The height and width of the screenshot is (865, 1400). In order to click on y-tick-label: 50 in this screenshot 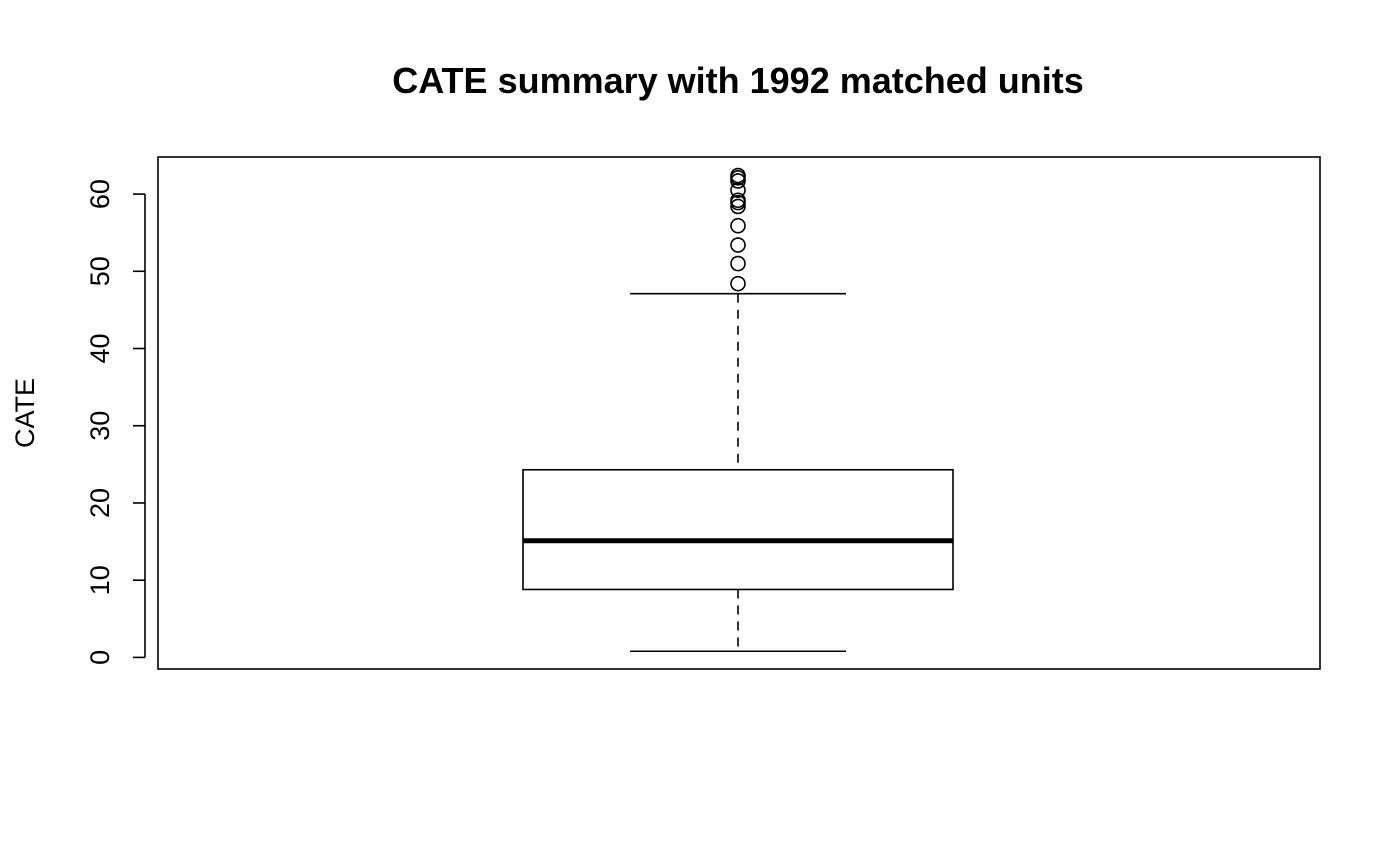, I will do `click(100, 271)`.